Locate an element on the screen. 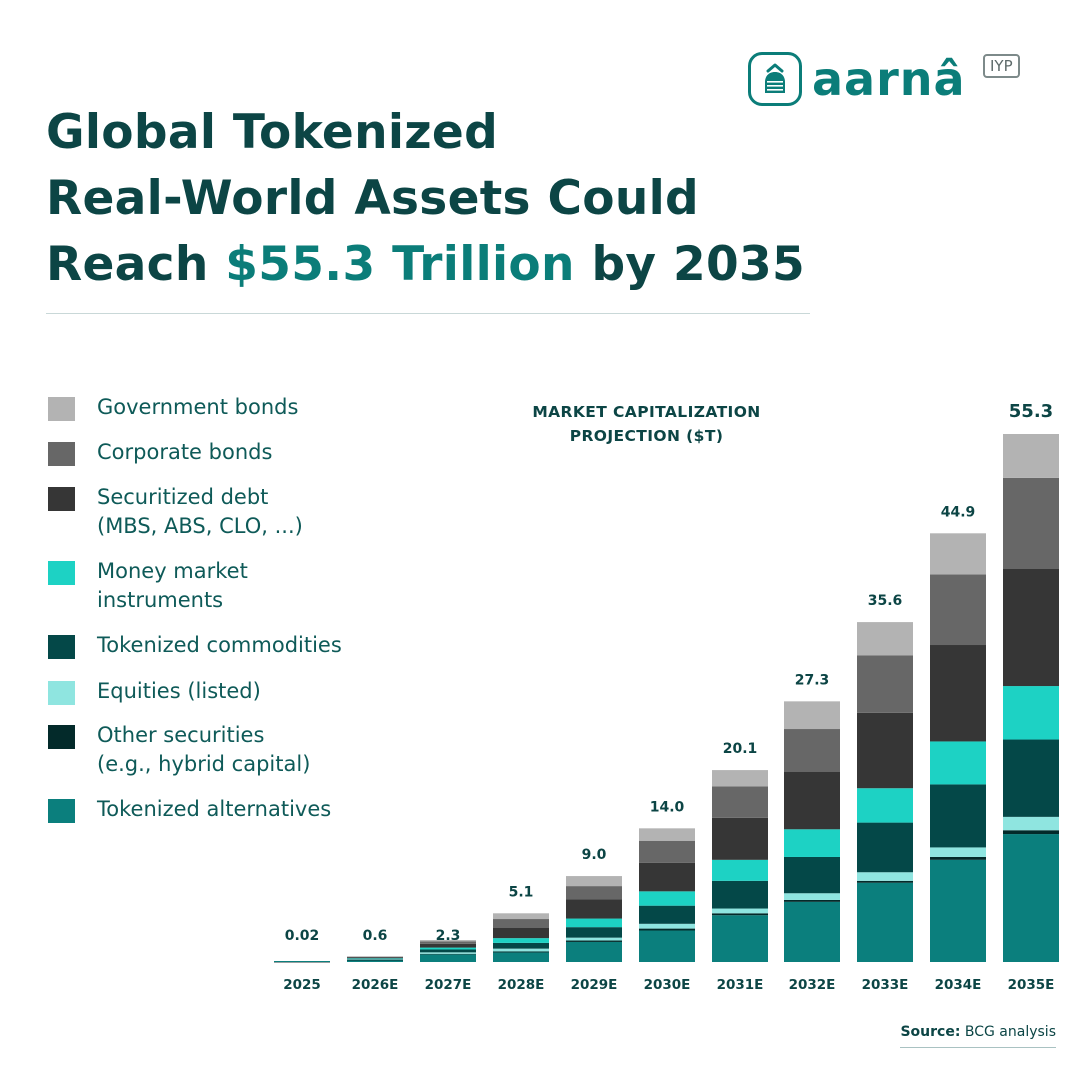  x-tick-label: 2025 is located at coordinates (302, 985).